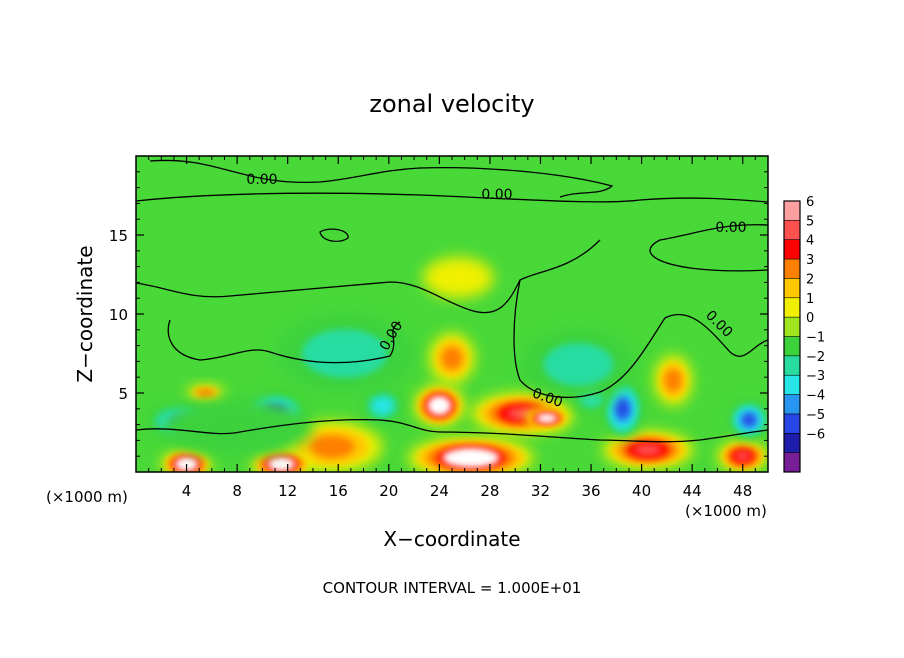  Describe the element at coordinates (451, 104) in the screenshot. I see `chart-title: zonal velocity` at that location.